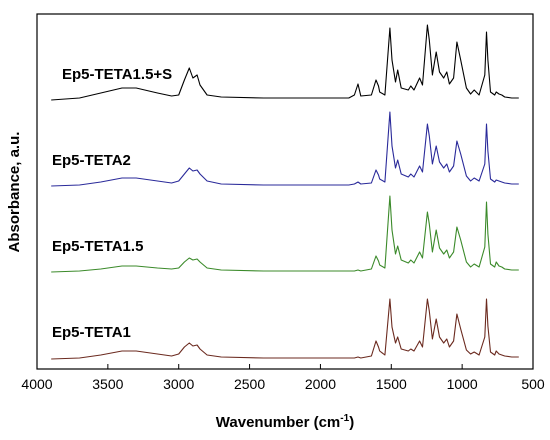 Image resolution: width=550 pixels, height=440 pixels. I want to click on x-tick-label: 2500, so click(249, 384).